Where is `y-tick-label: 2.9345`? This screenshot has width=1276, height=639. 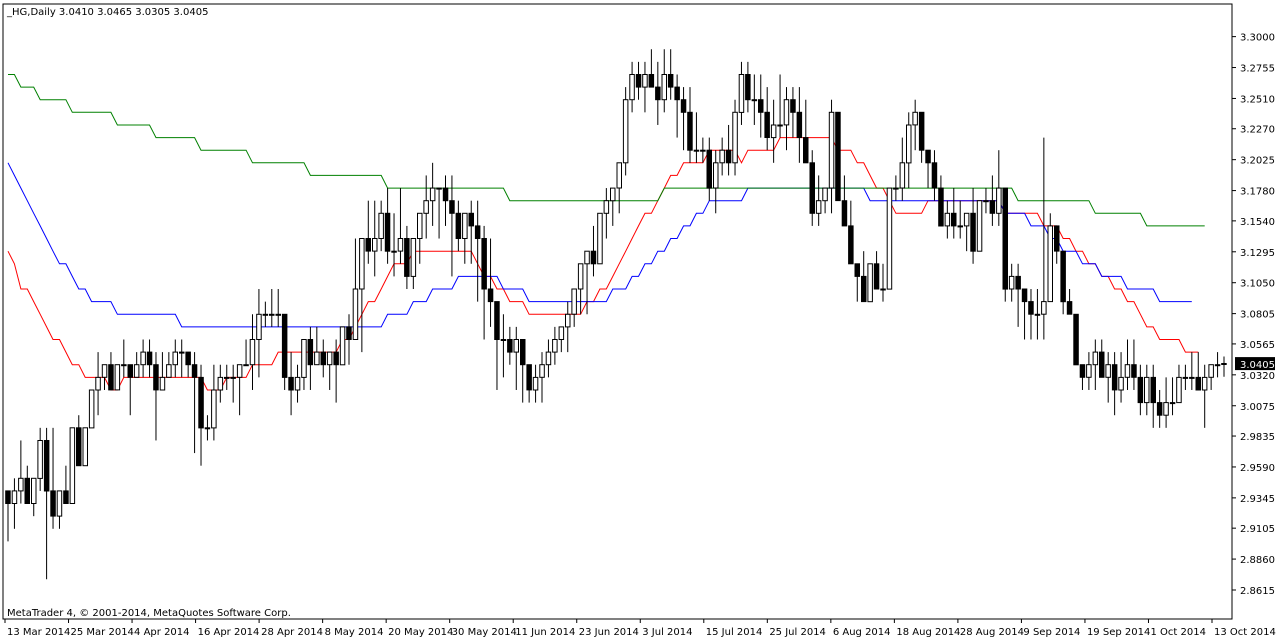 y-tick-label: 2.9345 is located at coordinates (1257, 499).